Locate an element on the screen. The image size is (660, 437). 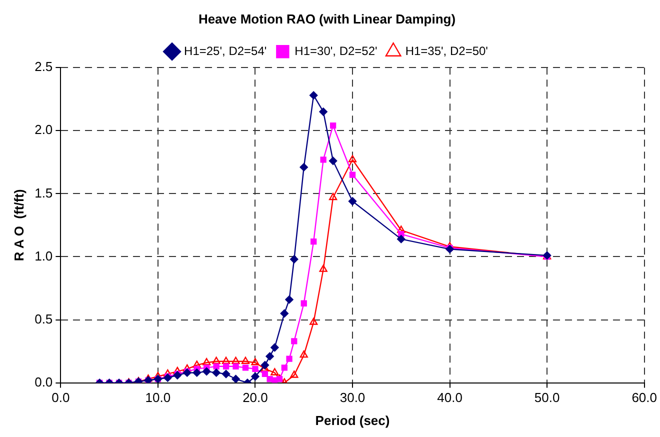
x-tick-label: 40.0 is located at coordinates (449, 398).